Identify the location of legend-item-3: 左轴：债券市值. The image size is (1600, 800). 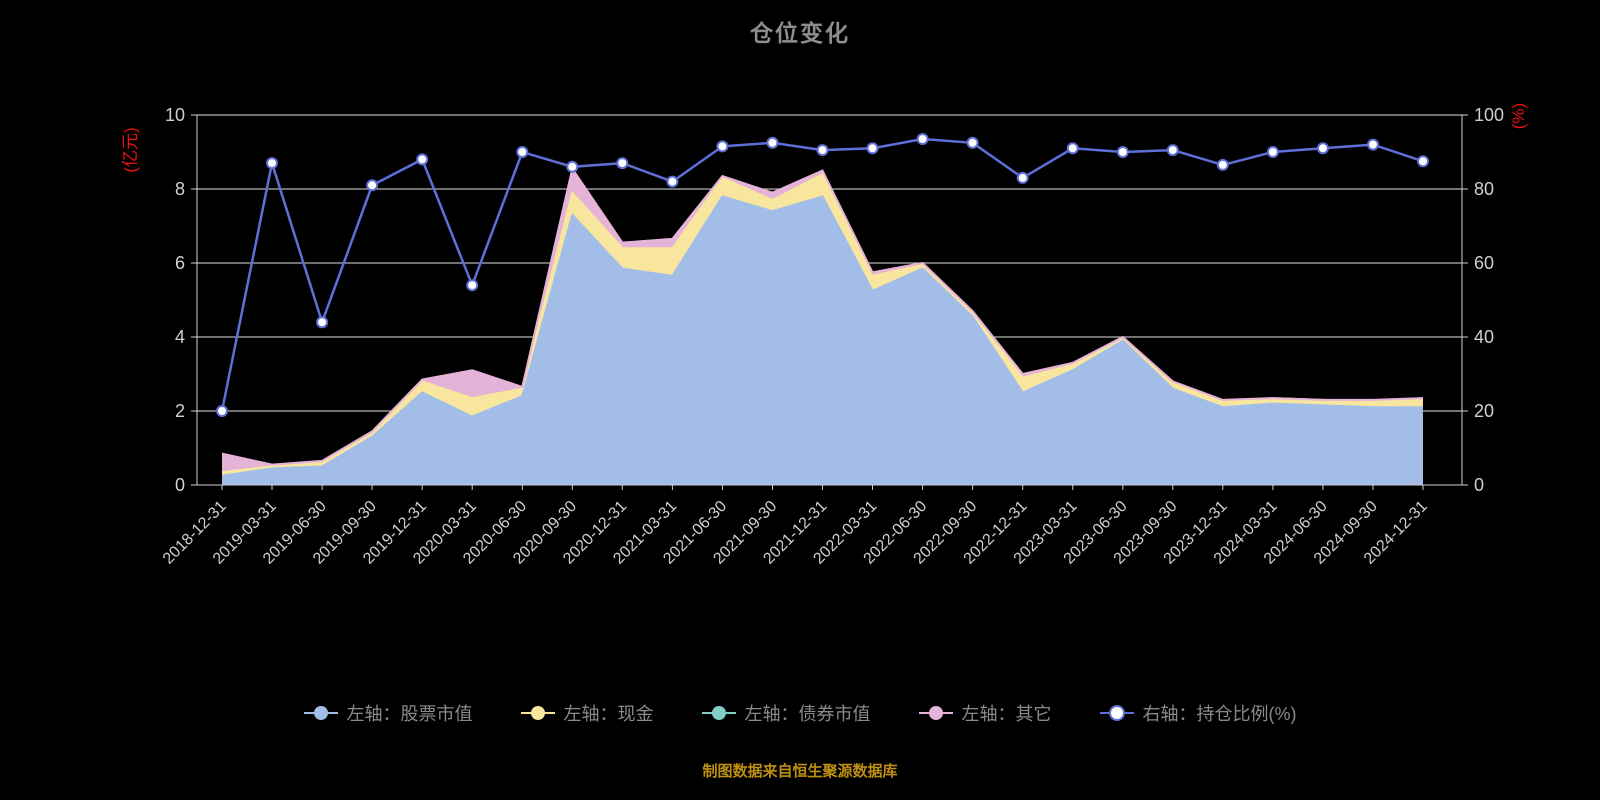
(786, 713).